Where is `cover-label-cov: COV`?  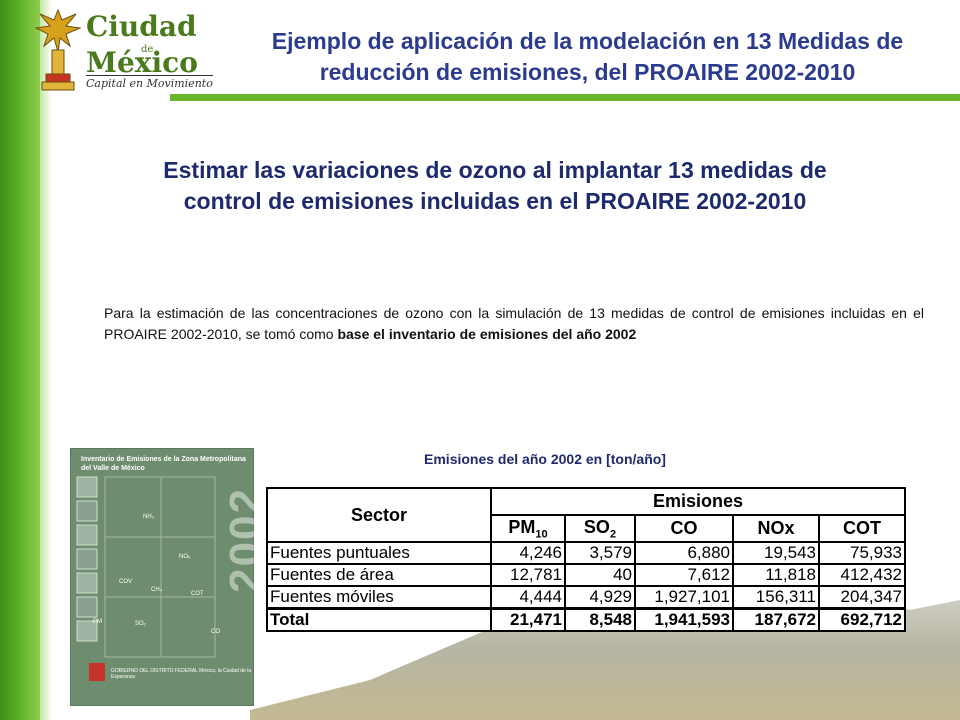 cover-label-cov: COV is located at coordinates (126, 582).